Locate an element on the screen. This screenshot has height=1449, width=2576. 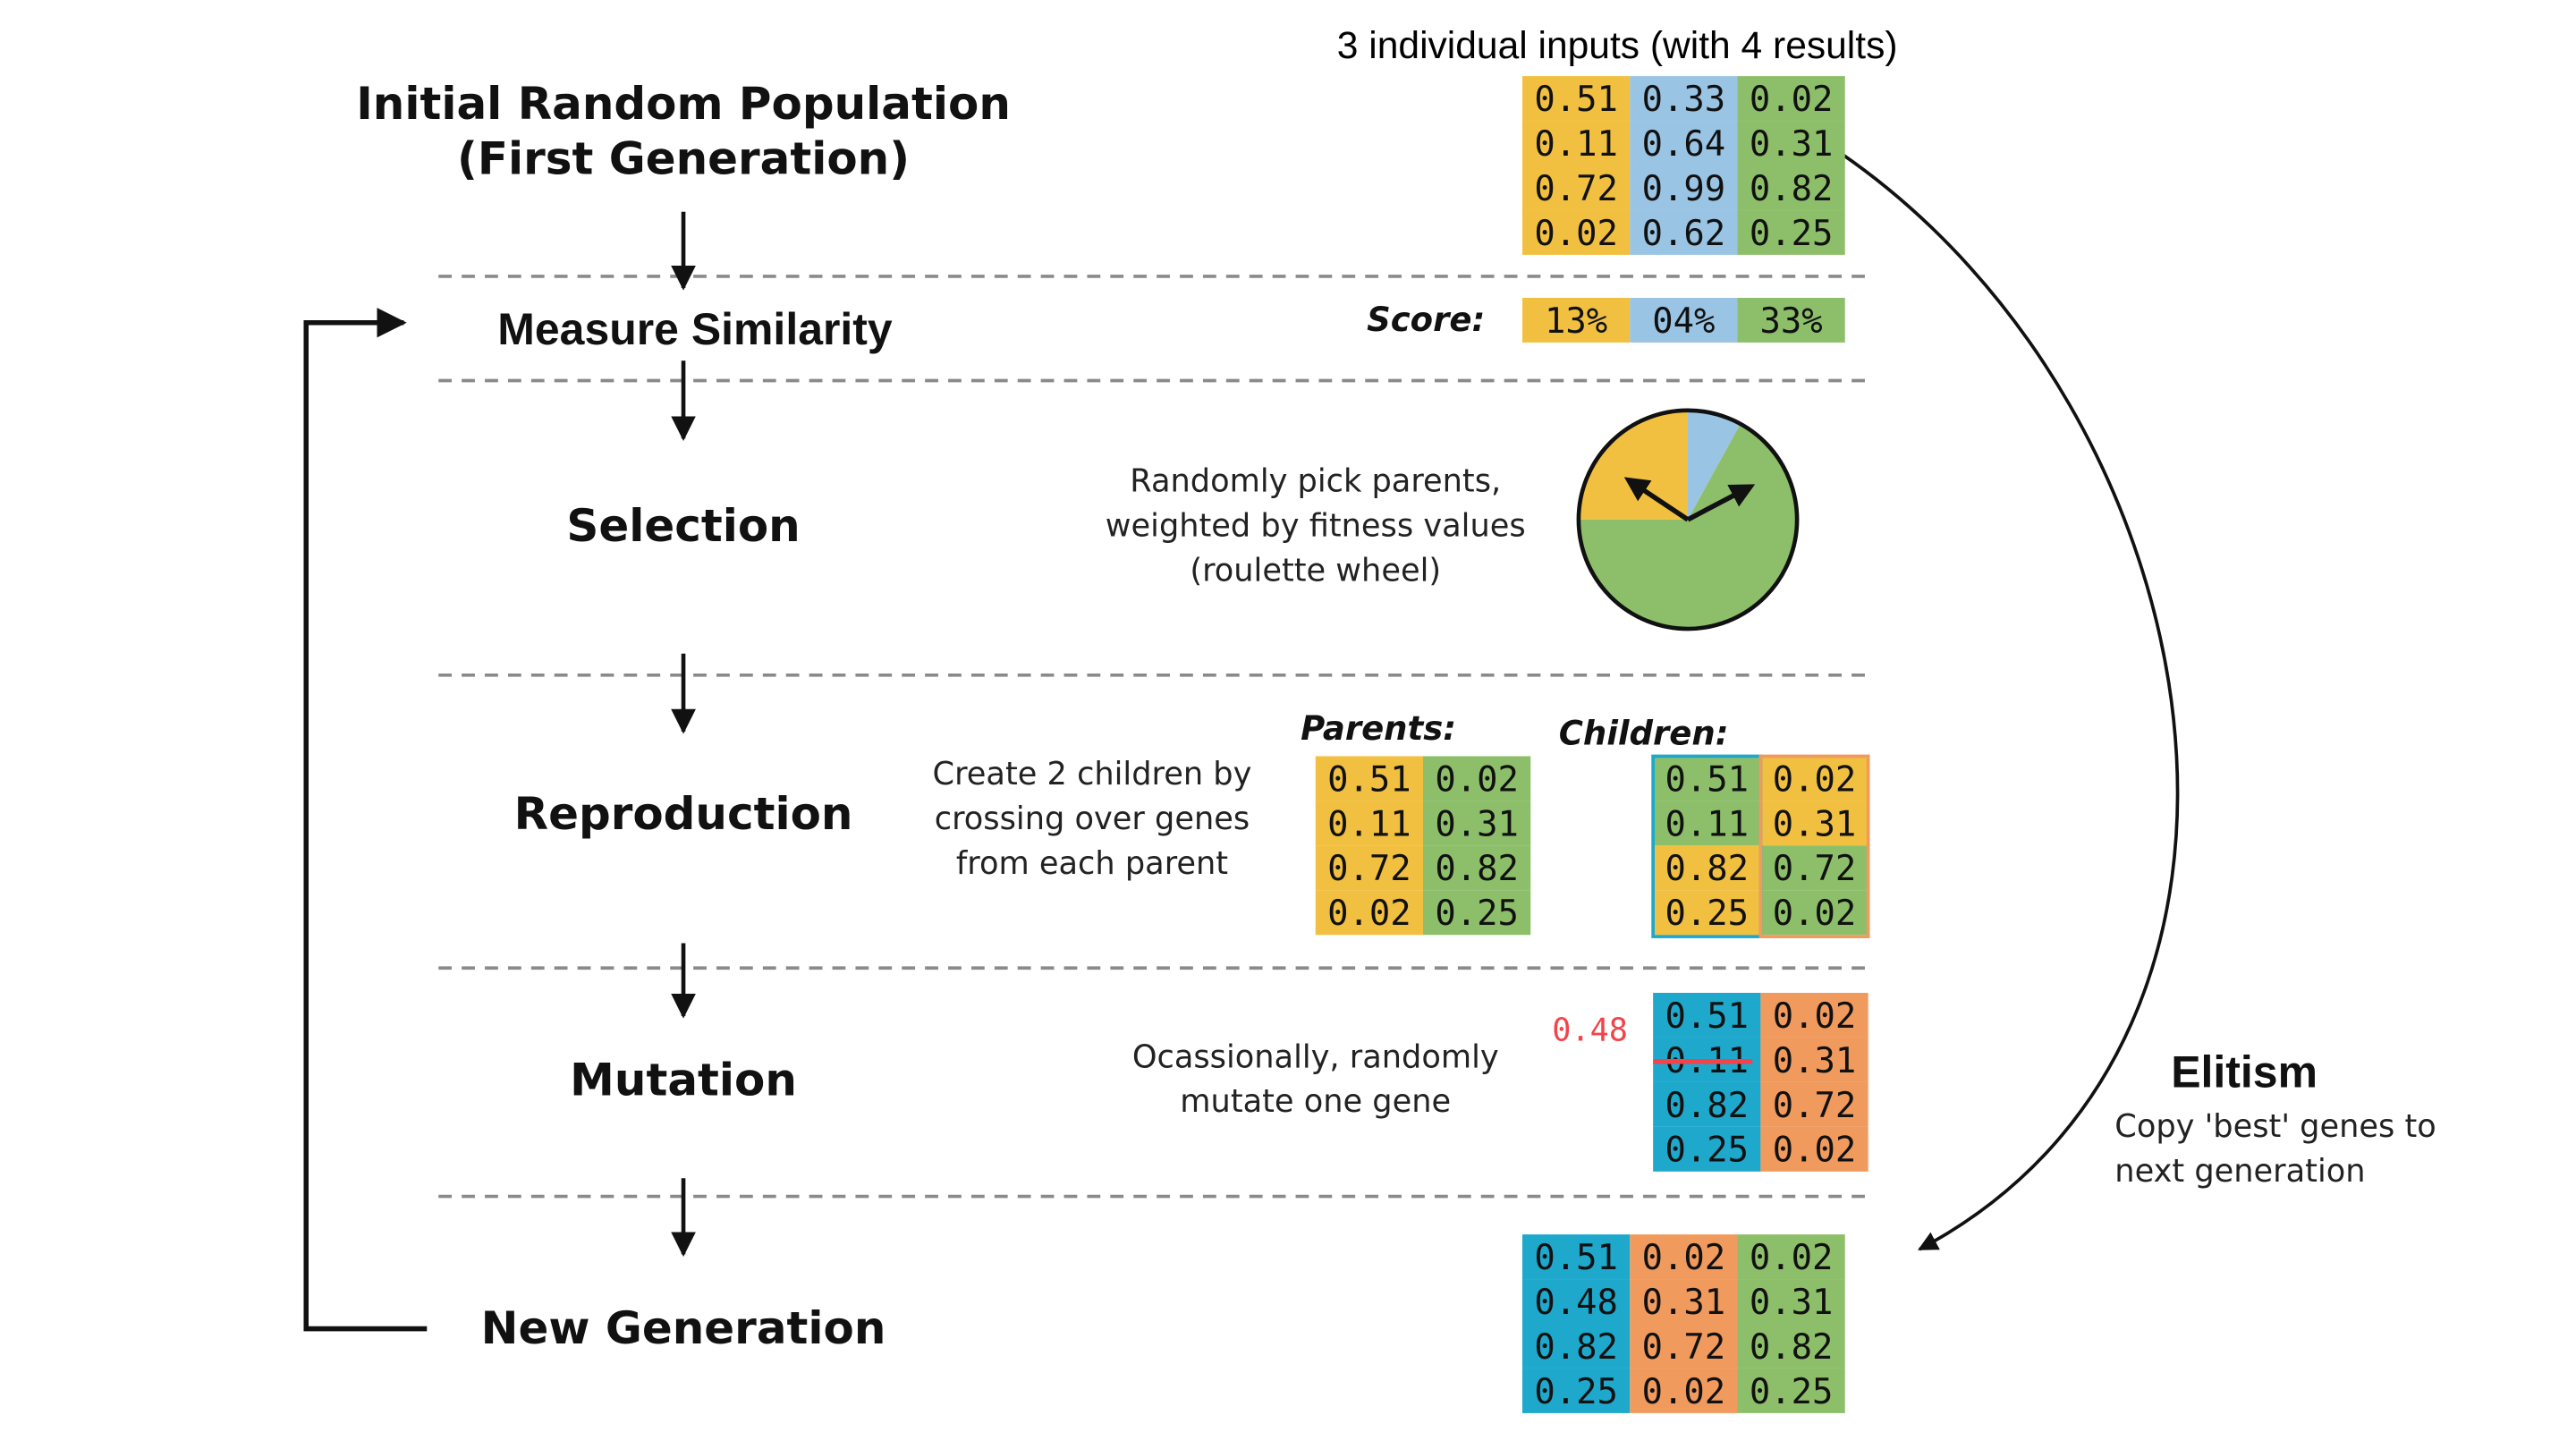
children-grid: 0.51 0.02 0.11 0.31 0.82 0.72 0.25 0.02 is located at coordinates (1760, 846).